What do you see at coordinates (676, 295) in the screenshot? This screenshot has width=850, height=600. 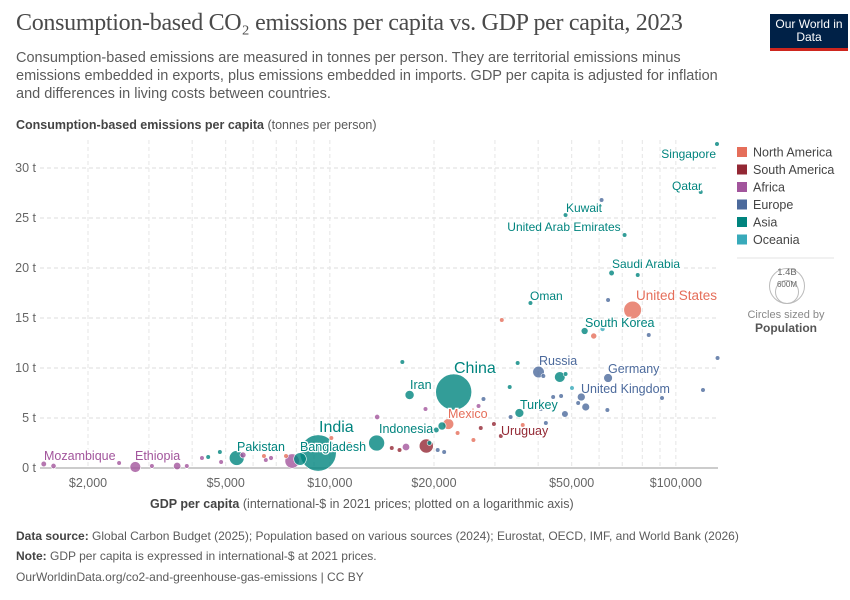 I see `point-label: United States` at bounding box center [676, 295].